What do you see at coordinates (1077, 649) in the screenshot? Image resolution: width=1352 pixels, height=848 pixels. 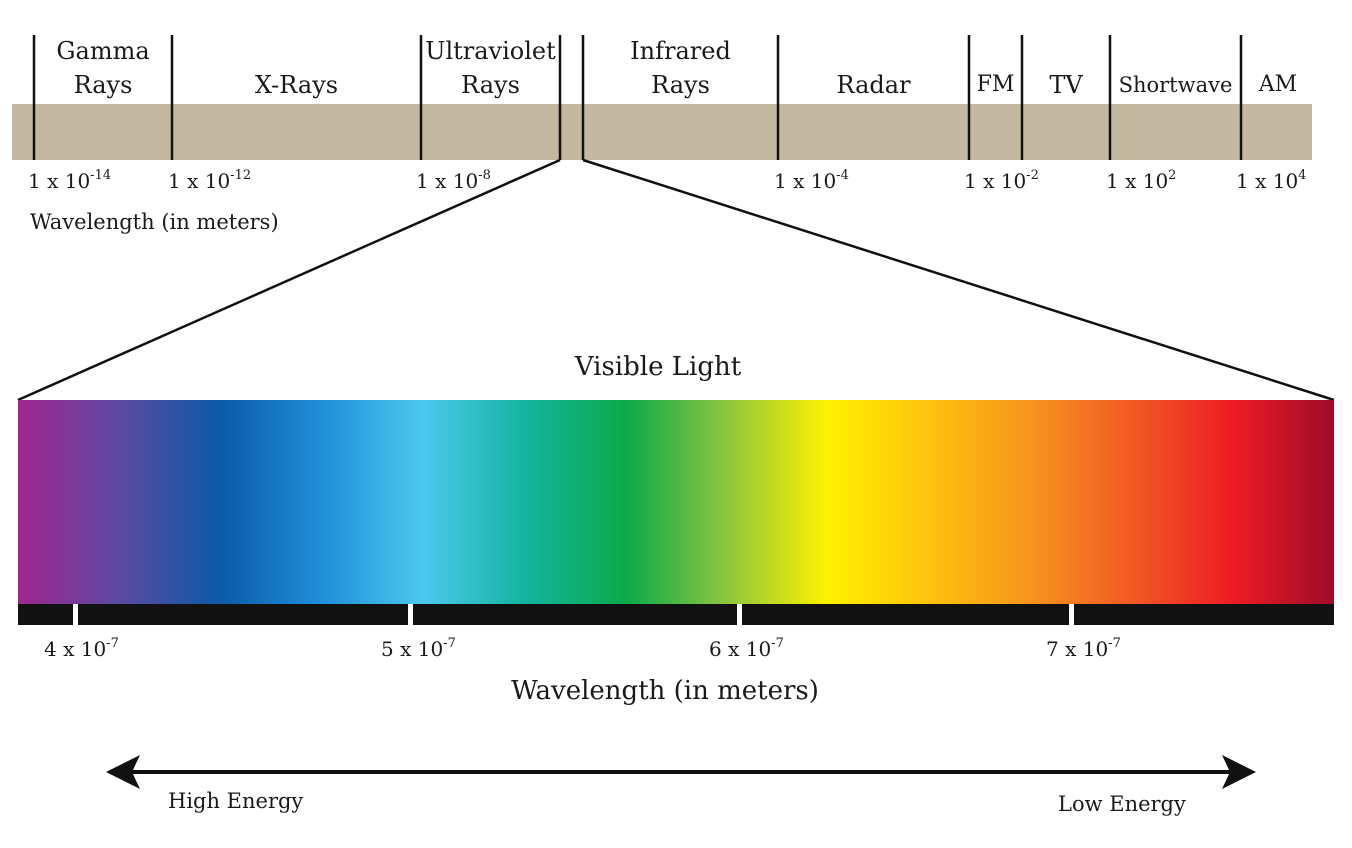 I see `tick-base: 7 x 10` at bounding box center [1077, 649].